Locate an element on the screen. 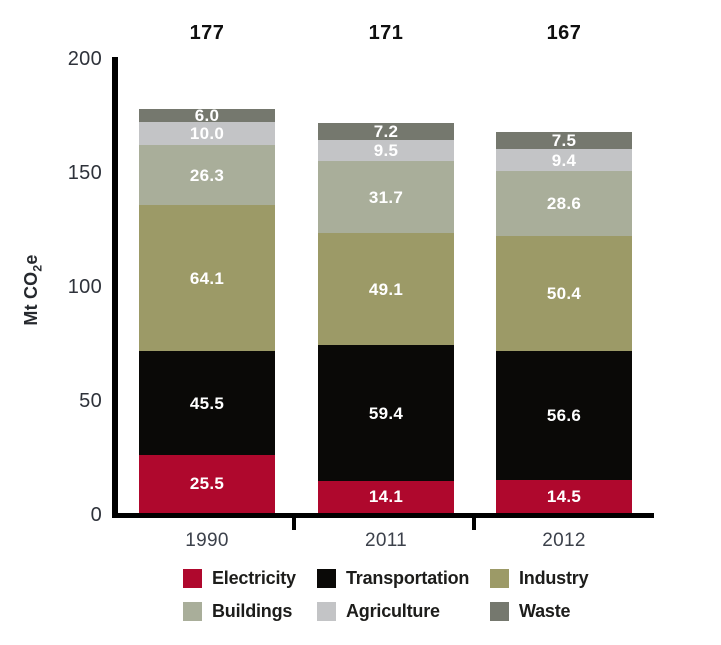 The width and height of the screenshot is (721, 645). bar-segment: 28.6 is located at coordinates (564, 203).